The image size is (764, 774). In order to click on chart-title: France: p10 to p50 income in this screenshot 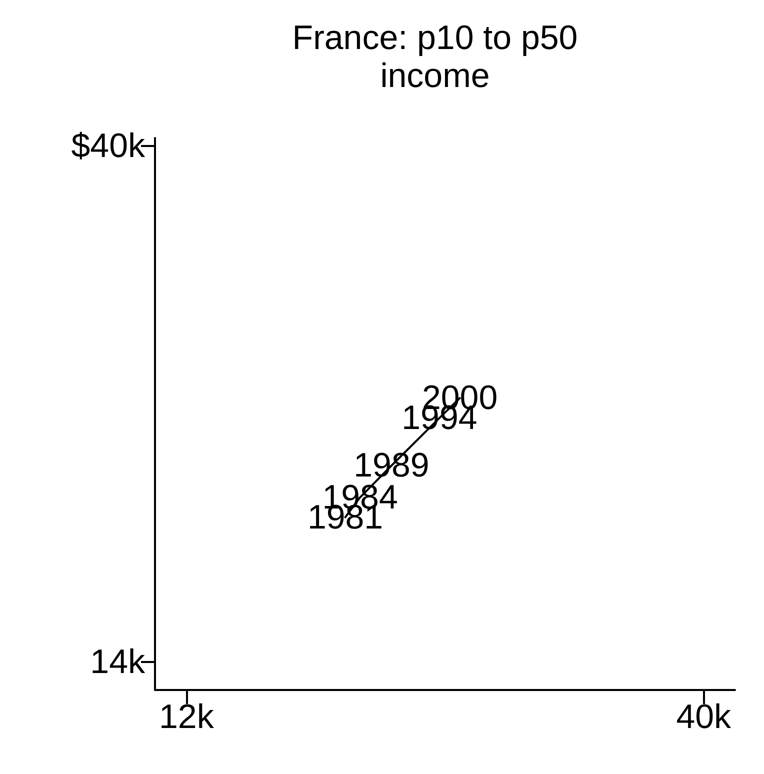, I will do `click(435, 57)`.